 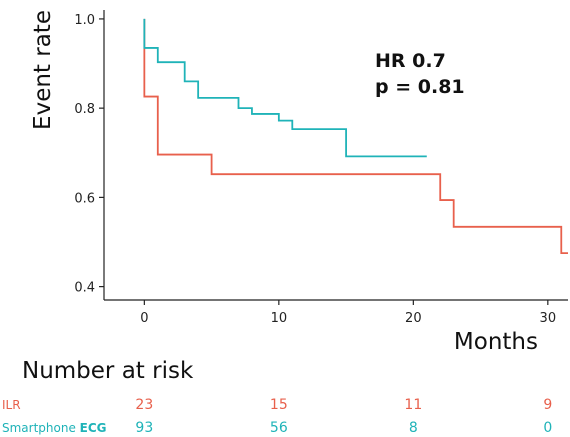 What do you see at coordinates (410, 61) in the screenshot?
I see `hr-annotation: HR 0.7` at bounding box center [410, 61].